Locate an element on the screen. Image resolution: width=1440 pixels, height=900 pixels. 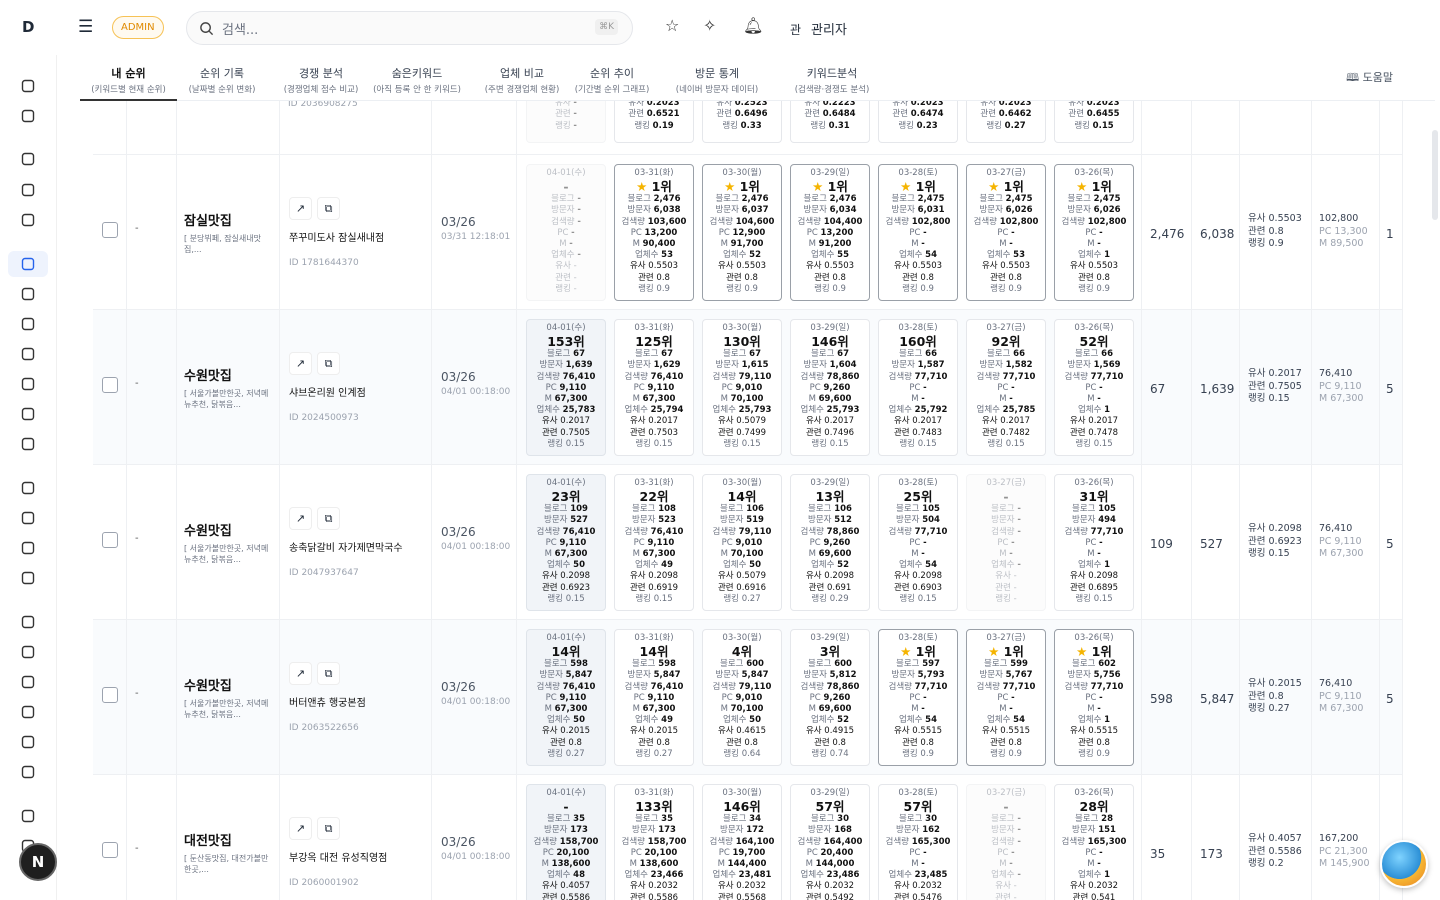
sparkle-icon: ✧ is located at coordinates (710, 25).